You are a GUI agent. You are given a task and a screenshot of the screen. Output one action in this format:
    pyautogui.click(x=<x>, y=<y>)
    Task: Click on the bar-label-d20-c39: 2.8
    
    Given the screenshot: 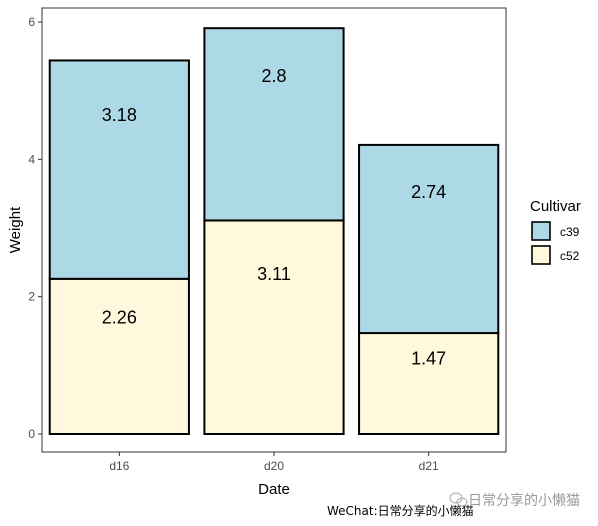 What is the action you would take?
    pyautogui.click(x=273, y=76)
    